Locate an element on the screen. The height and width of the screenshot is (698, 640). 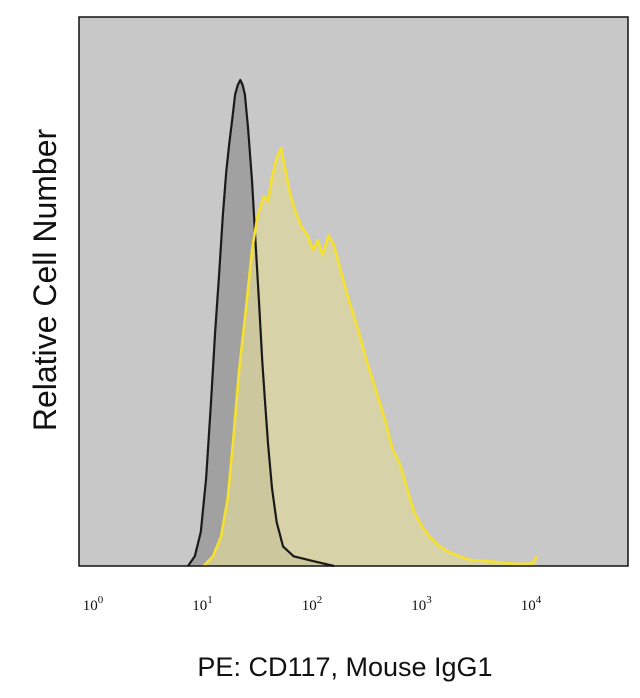
x-tick-label: 10¹ is located at coordinates (202, 604).